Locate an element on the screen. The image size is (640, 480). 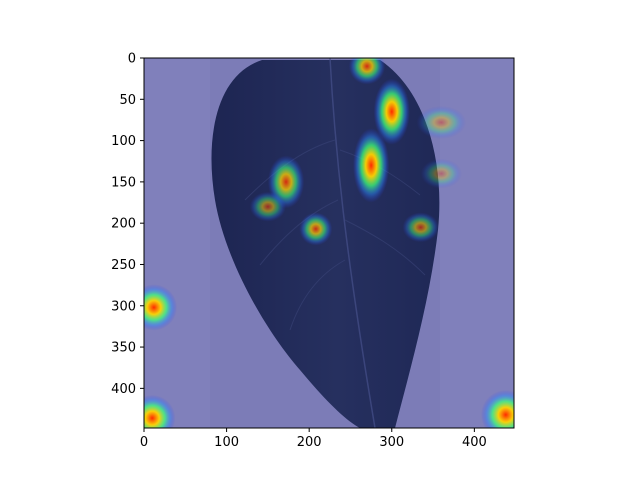
x-tick-label-3: 300 is located at coordinates (391, 442).